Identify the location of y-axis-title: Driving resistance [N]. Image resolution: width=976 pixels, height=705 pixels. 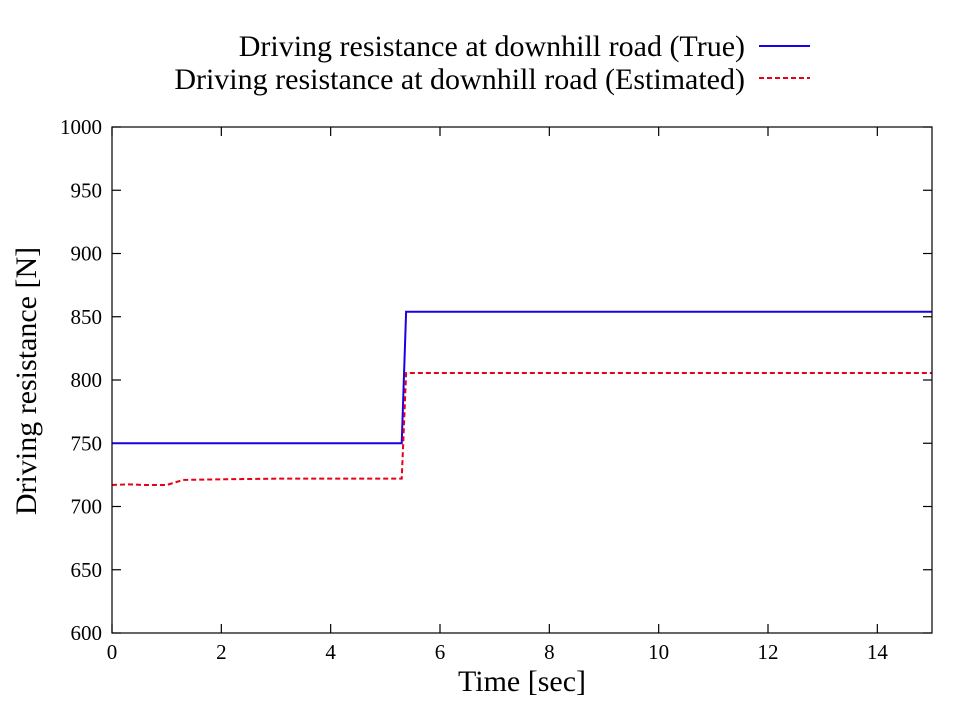
(26, 381).